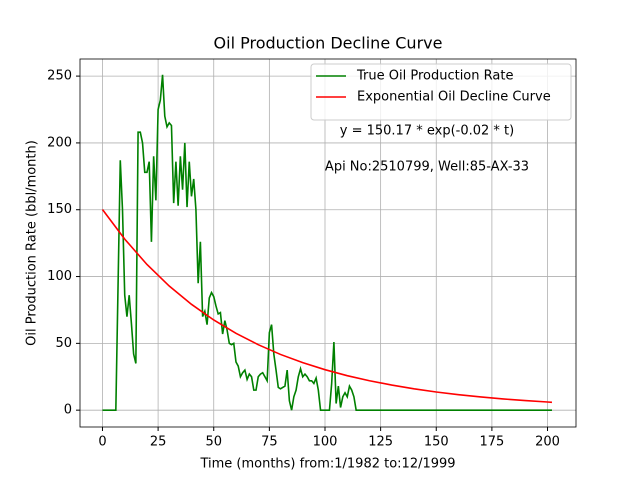 This screenshot has height=480, width=640. Describe the element at coordinates (436, 442) in the screenshot. I see `x-tick-label: 150` at that location.